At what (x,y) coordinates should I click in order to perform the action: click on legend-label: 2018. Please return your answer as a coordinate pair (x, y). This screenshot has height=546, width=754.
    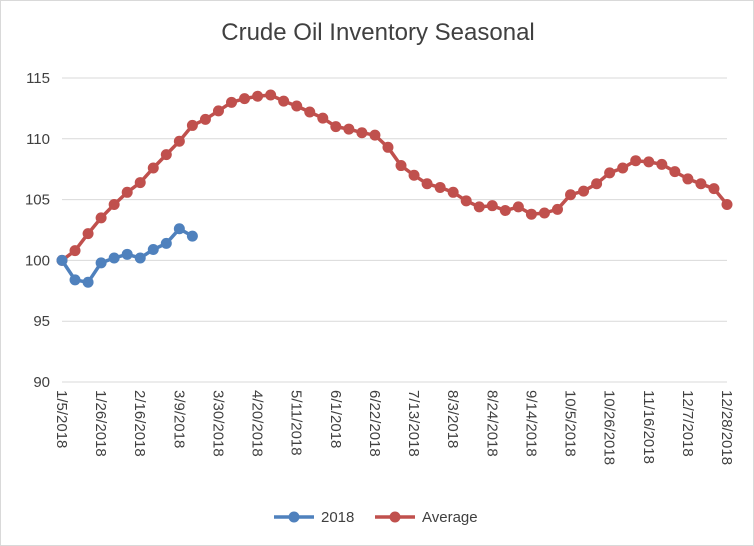
    Looking at the image, I should click on (337, 517).